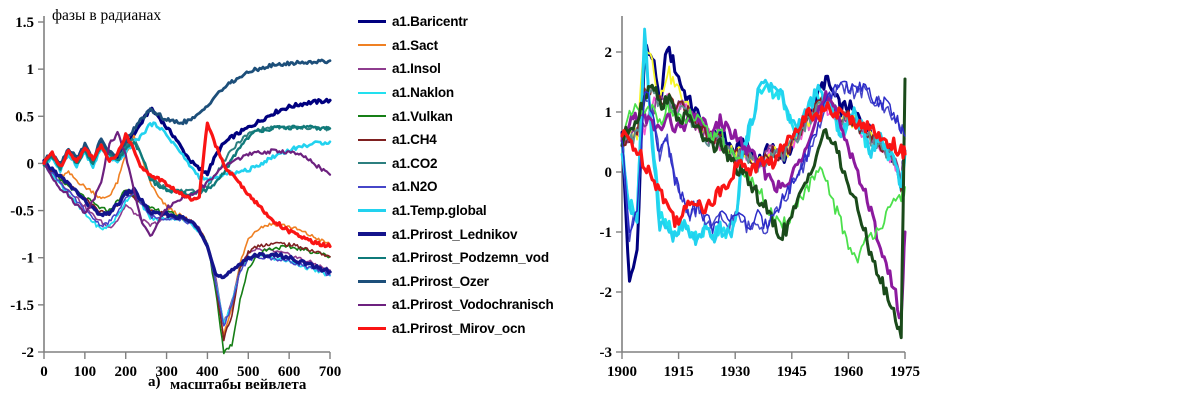 The height and width of the screenshot is (406, 1178). What do you see at coordinates (415, 45) in the screenshot?
I see `legend-item-label: a1.Sact` at bounding box center [415, 45].